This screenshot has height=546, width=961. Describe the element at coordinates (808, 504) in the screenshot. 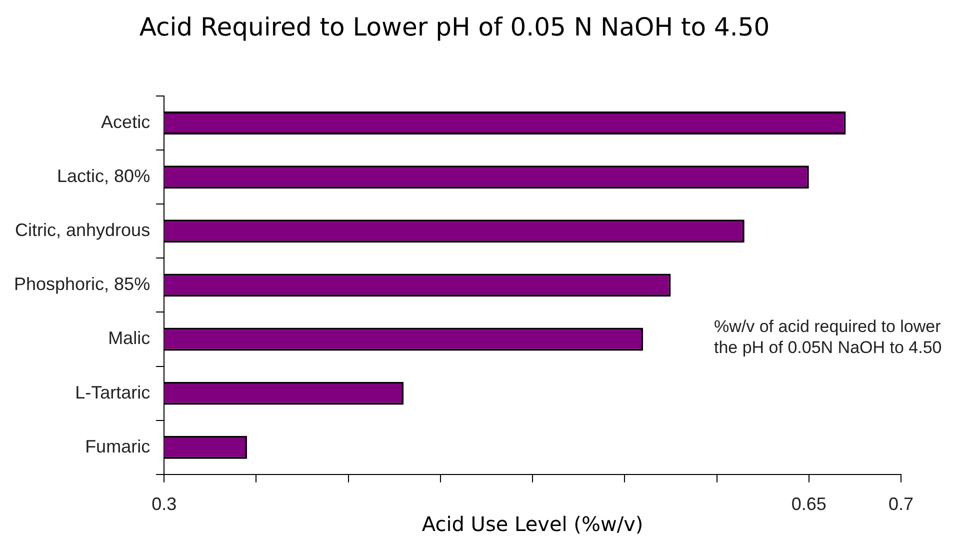

I see `x-tick-label: 0.65` at that location.